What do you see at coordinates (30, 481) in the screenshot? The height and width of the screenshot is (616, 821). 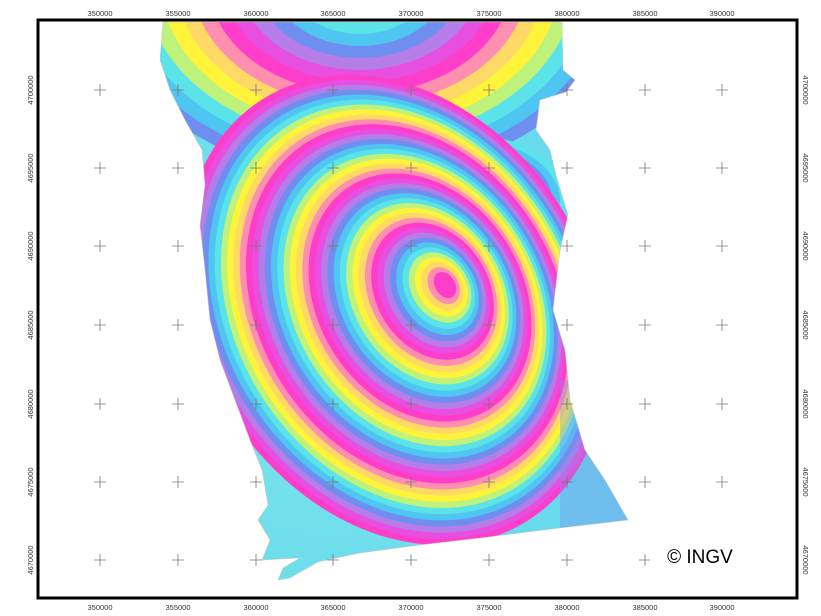 I see `y-tick-left: 4675000` at bounding box center [30, 481].